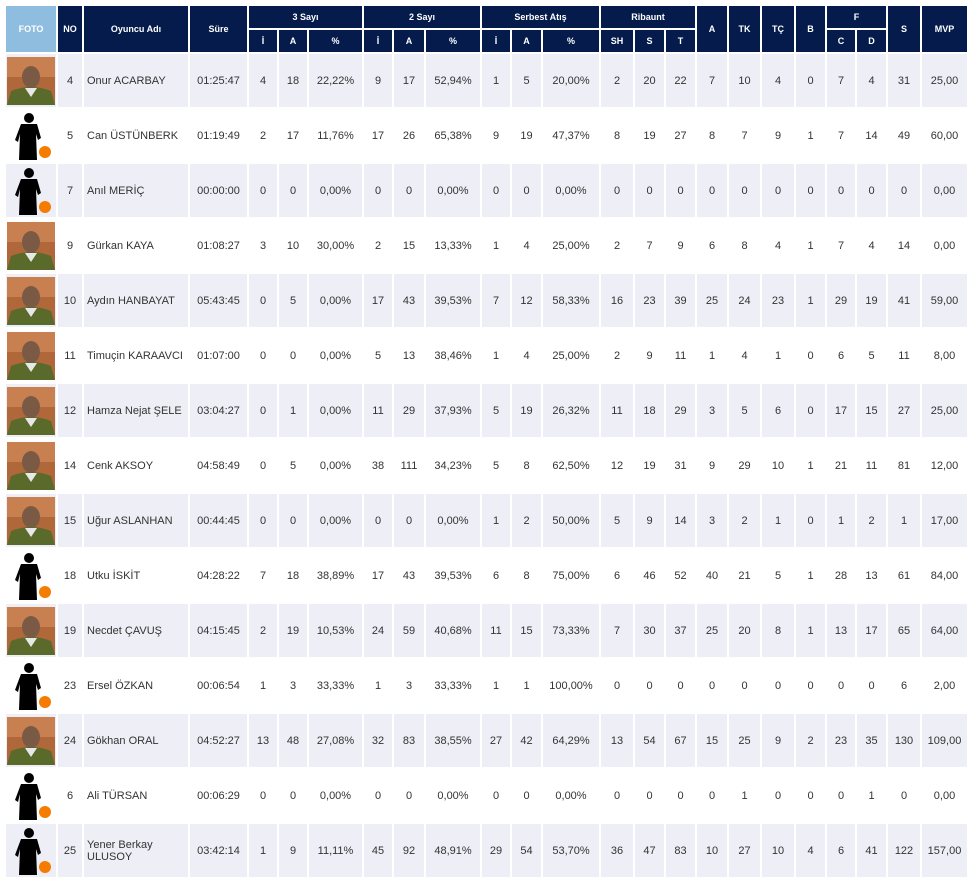  I want to click on stat-reb-total: 0, so click(680, 685).